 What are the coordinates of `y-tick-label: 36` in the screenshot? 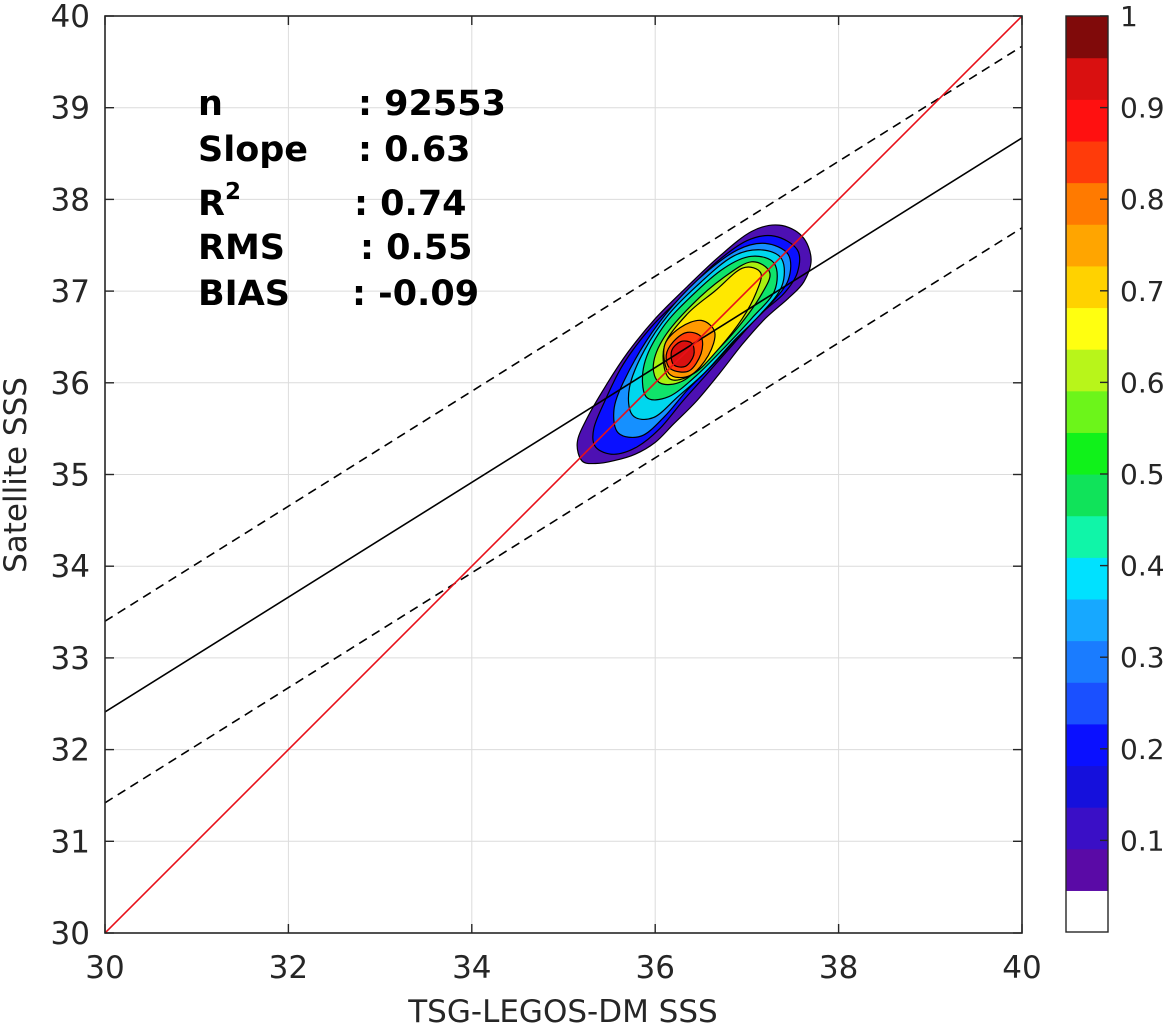 It's located at (70, 384).